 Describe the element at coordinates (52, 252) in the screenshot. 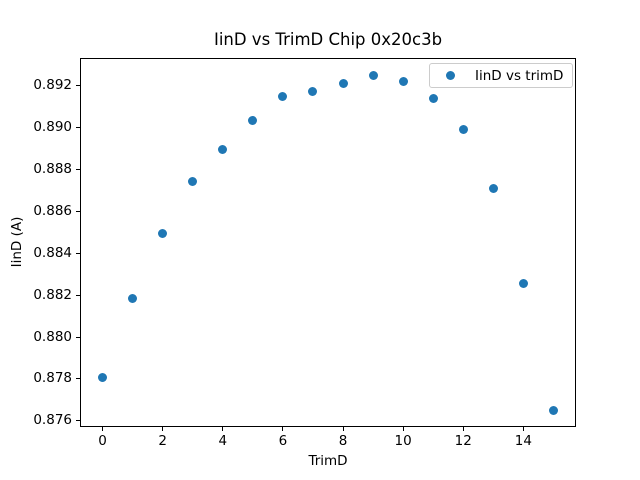

I see `y-tick-label: 0.884` at that location.